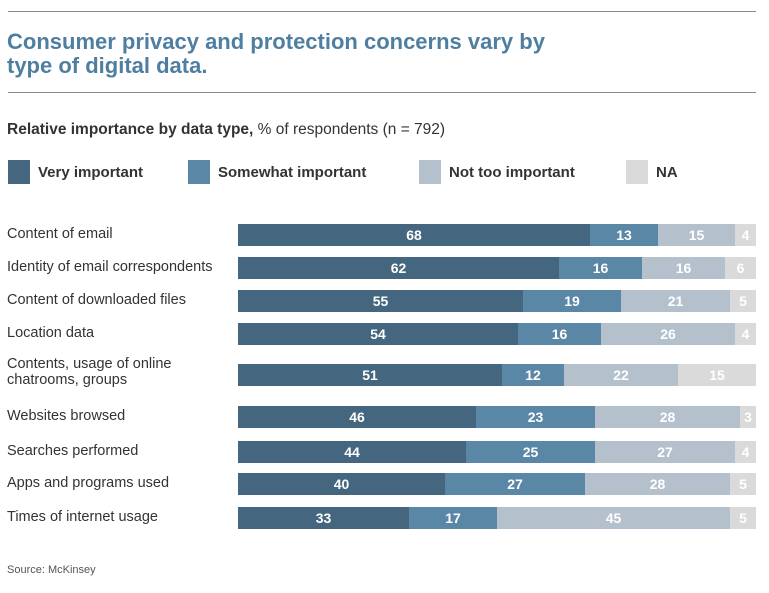 This screenshot has width=769, height=593. I want to click on category-label: Apps and programs used, so click(88, 483).